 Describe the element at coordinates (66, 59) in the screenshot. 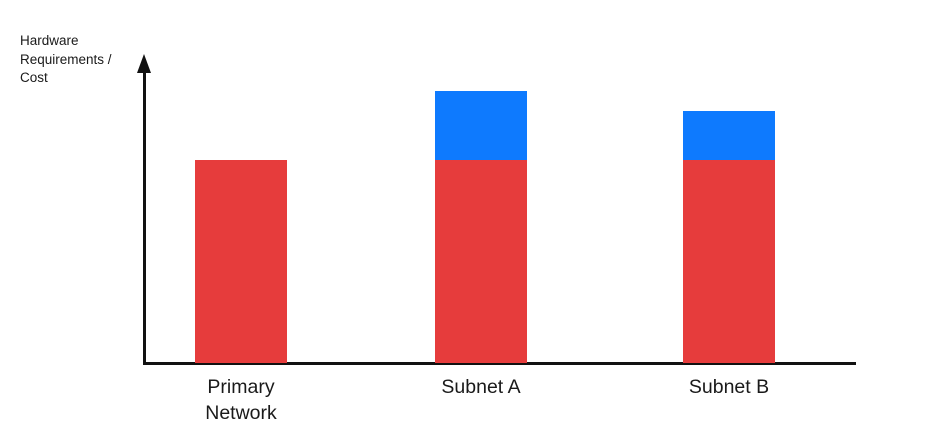

I see `y-axis-label: Hardware Requirements / Cost` at that location.